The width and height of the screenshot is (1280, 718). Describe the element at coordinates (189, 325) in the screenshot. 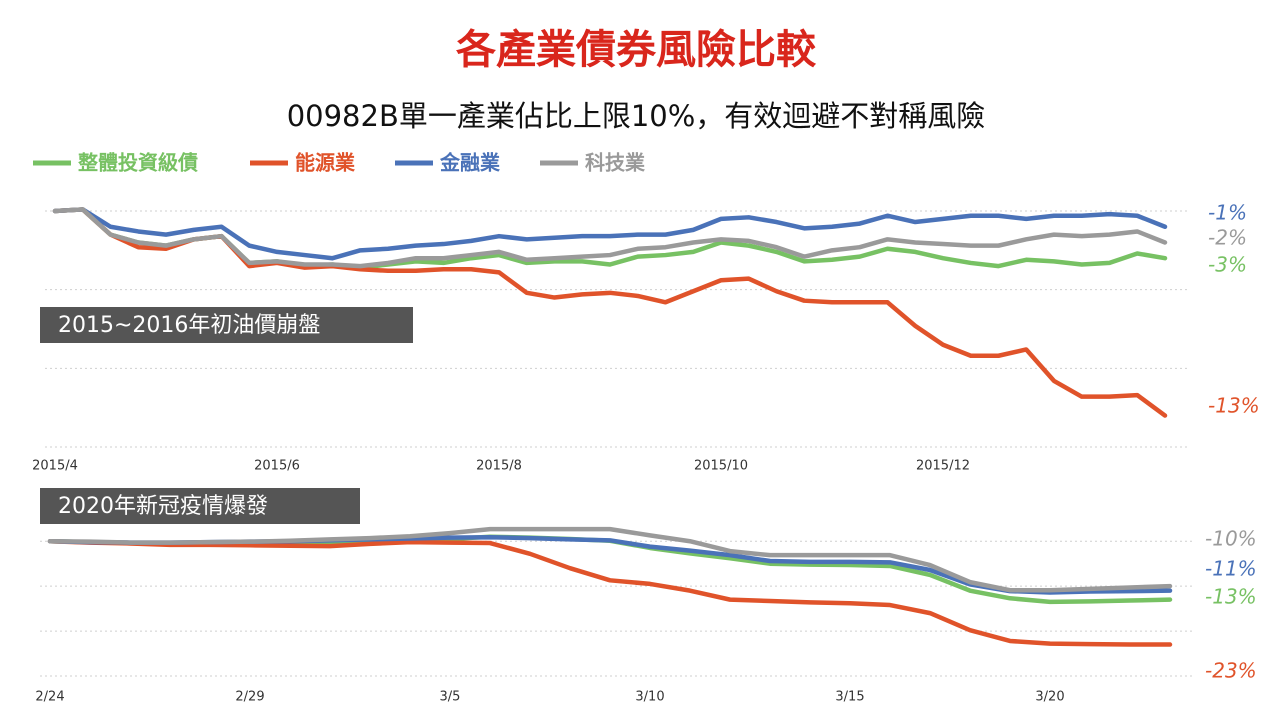

I see `chart-label: 2015~2016年初油價崩盤` at that location.